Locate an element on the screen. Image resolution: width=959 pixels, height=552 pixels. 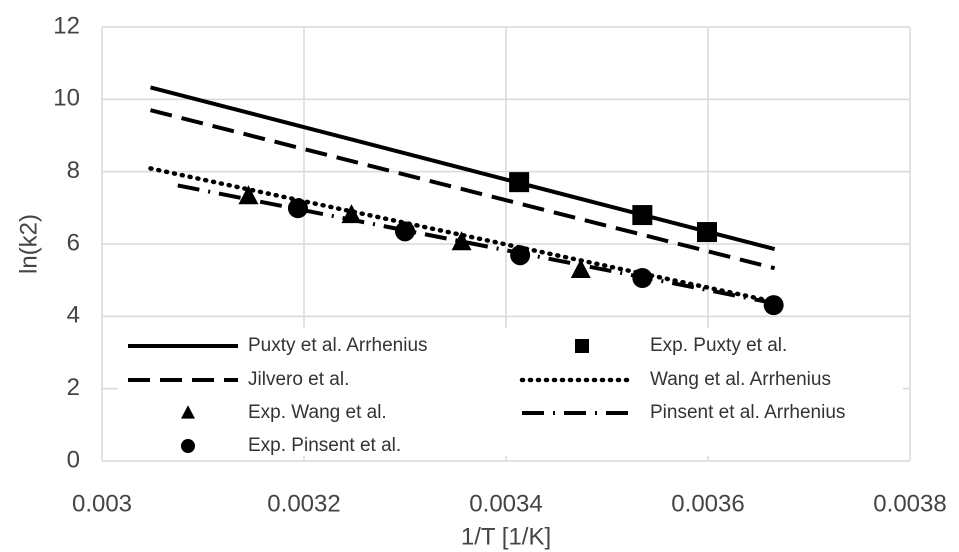
y-tick-label: 4 is located at coordinates (73, 315).